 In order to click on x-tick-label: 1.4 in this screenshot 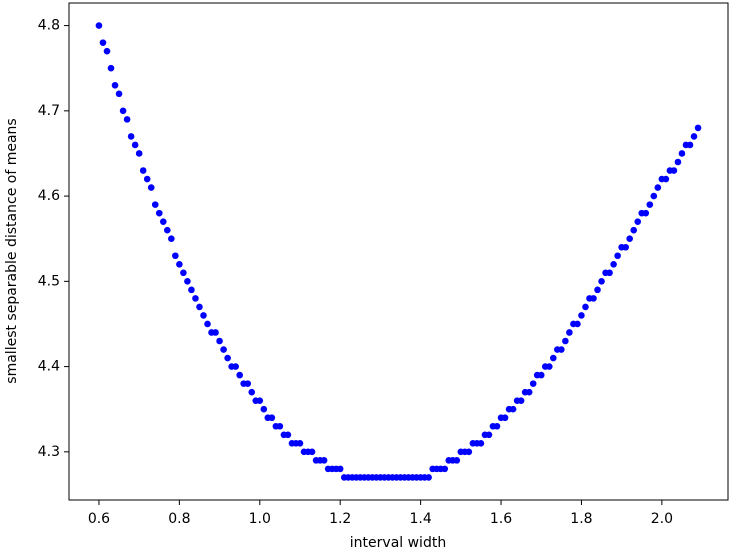, I will do `click(420, 519)`.